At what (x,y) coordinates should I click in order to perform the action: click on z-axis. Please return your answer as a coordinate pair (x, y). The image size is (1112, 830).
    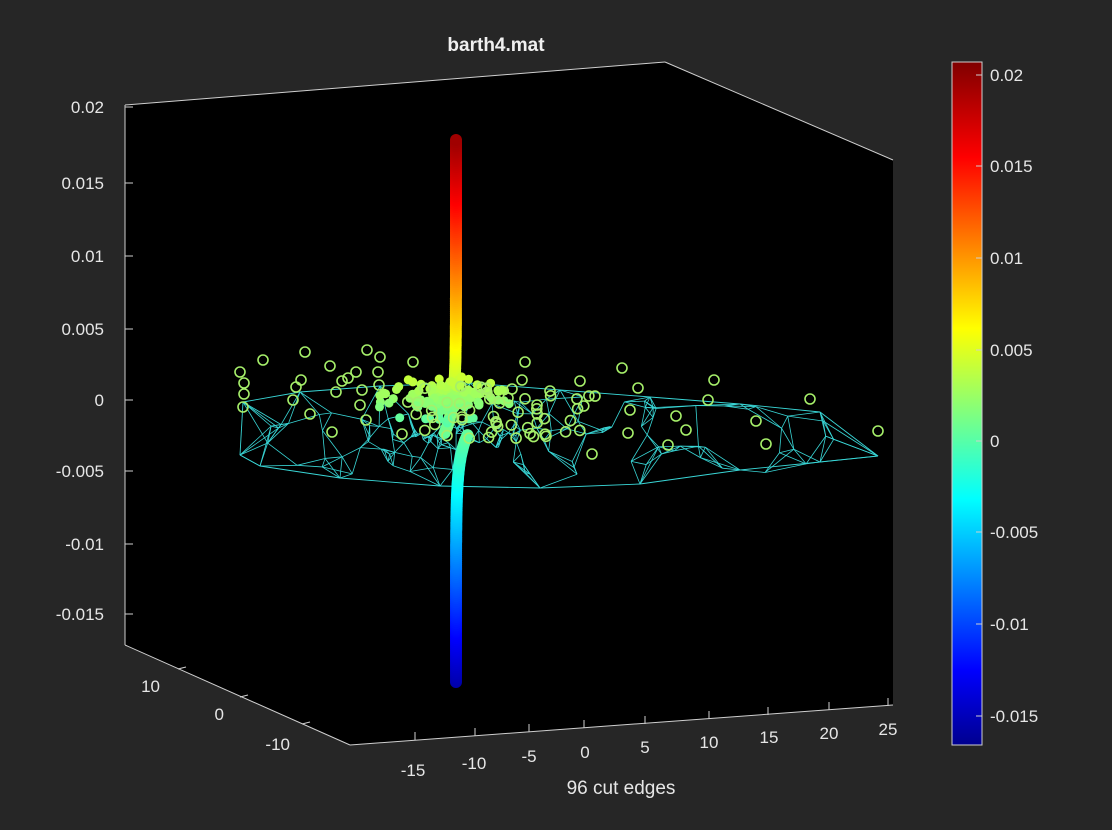
    Looking at the image, I should click on (129, 360).